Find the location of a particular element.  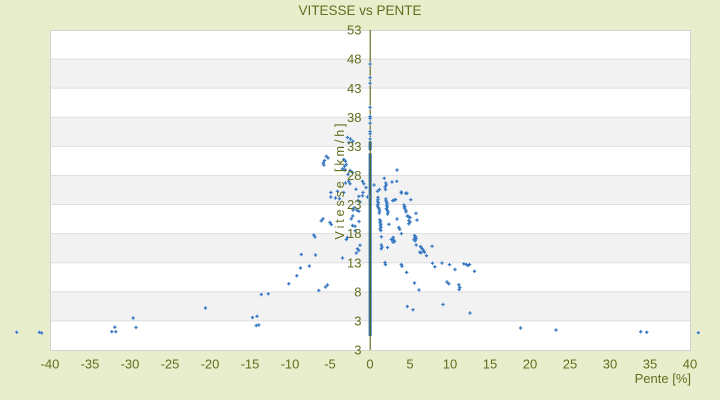

svg-text: 38 is located at coordinates (354, 117).